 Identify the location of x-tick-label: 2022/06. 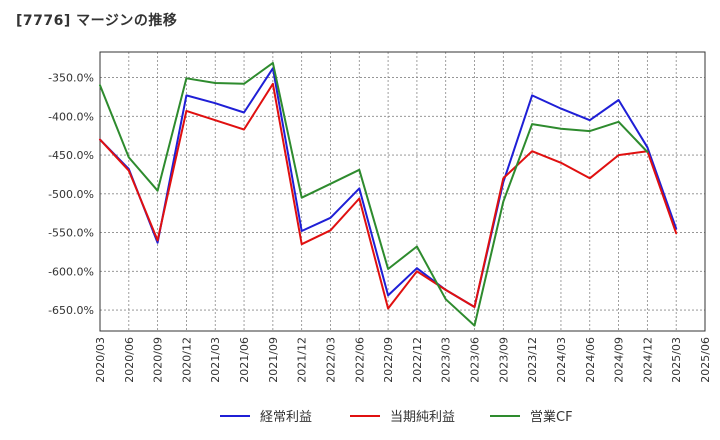
(359, 360).